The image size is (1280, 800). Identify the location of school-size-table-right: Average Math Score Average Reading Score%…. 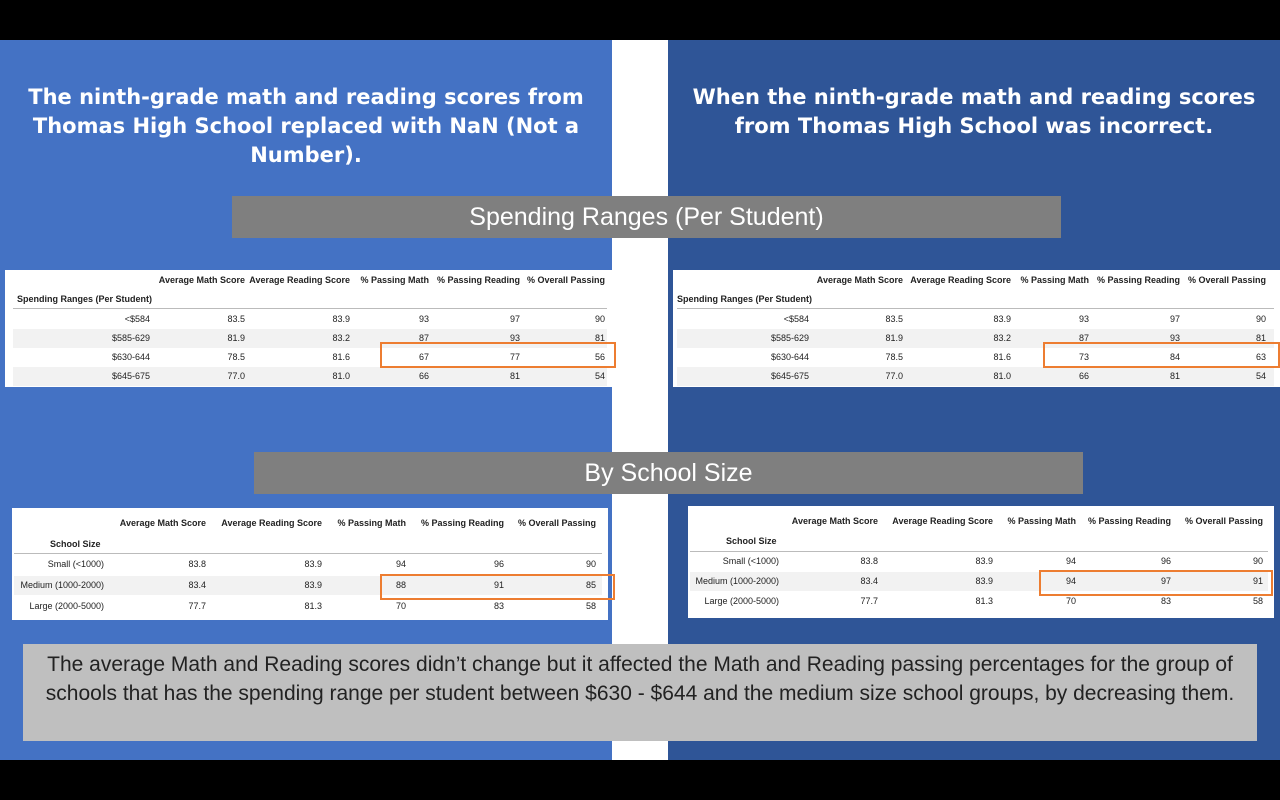
(981, 562).